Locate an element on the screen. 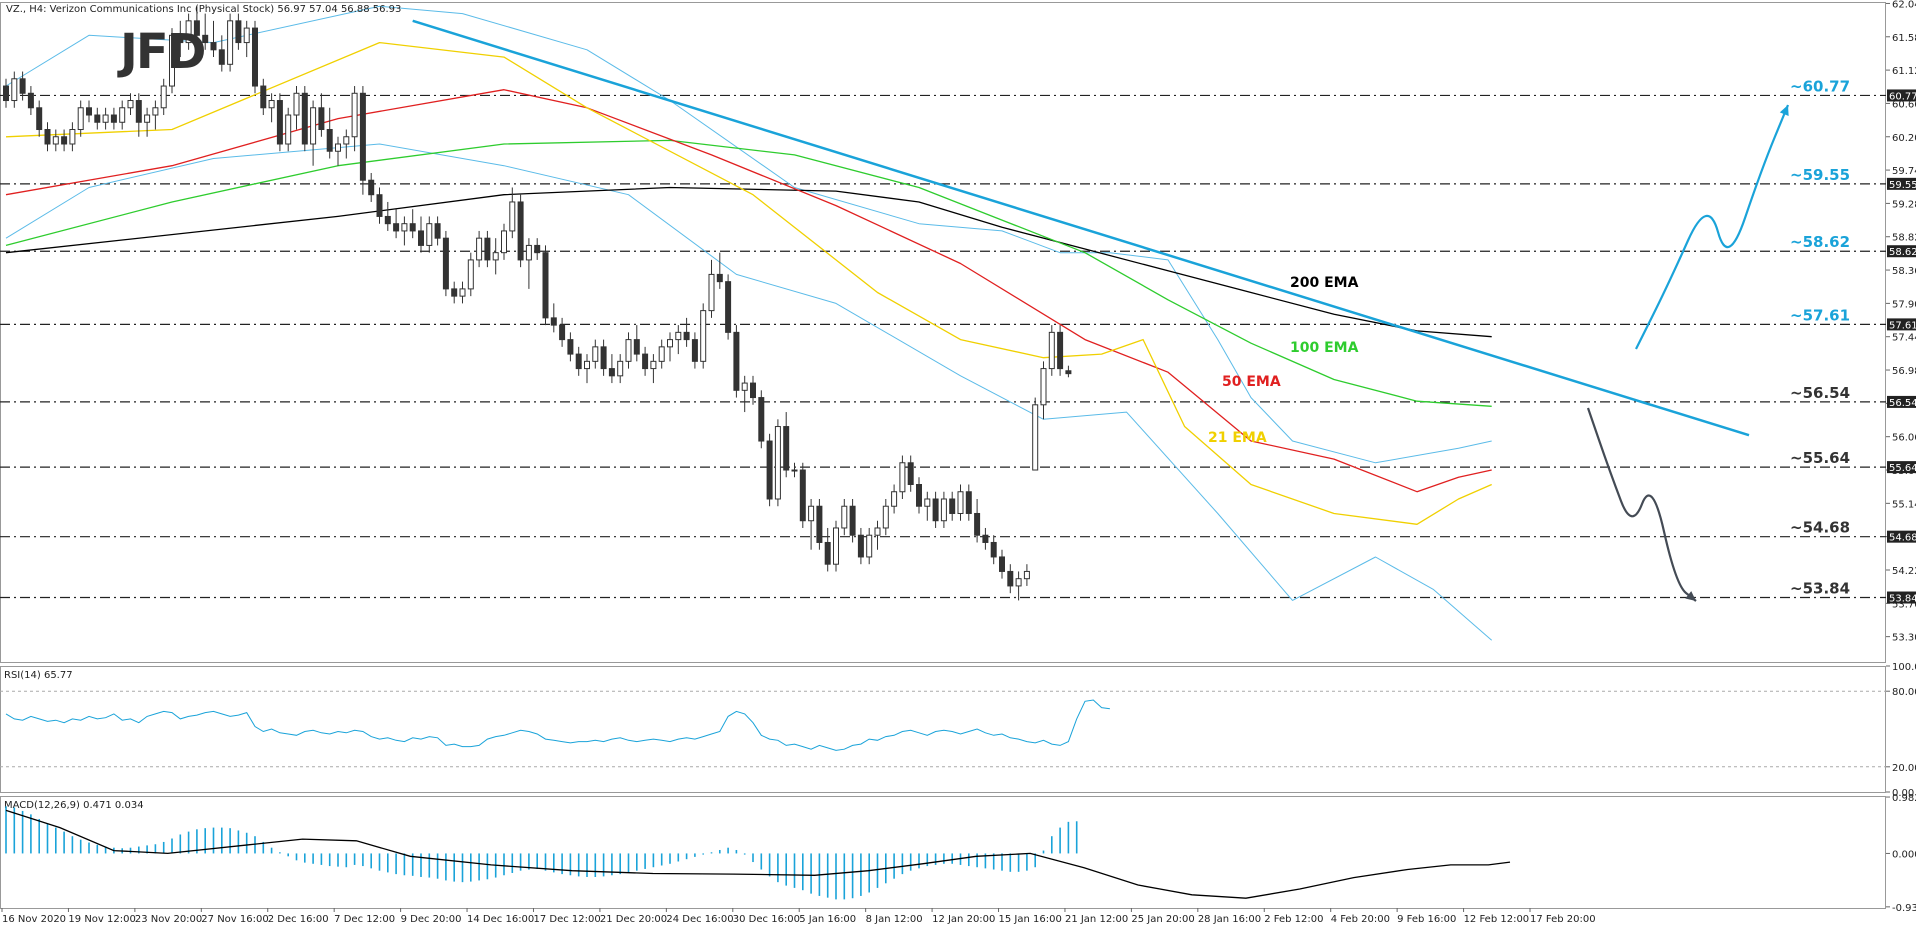 The image size is (1916, 928). bullish-projection-path is located at coordinates (1712, 227).